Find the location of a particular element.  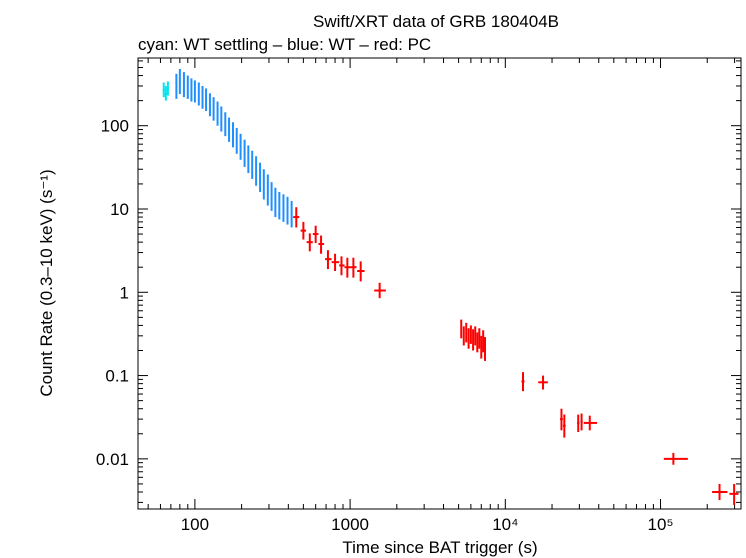

x-tick-label: 10⁵ is located at coordinates (661, 524).